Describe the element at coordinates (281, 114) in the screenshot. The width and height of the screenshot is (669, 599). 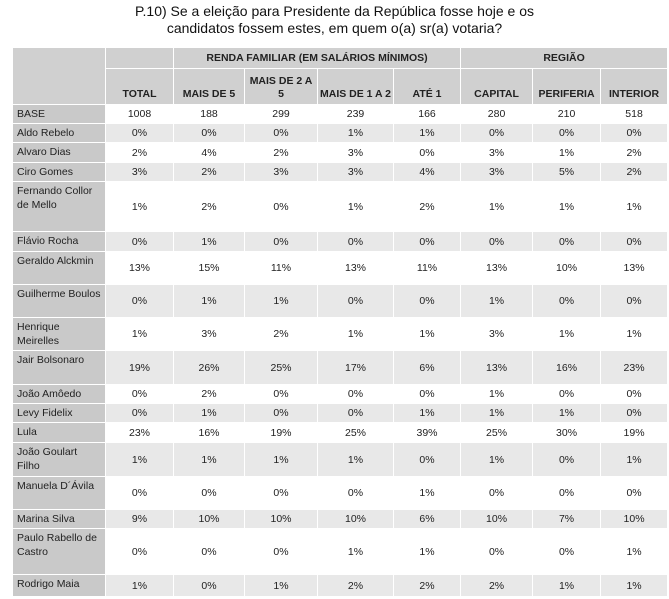
I see `value-cell: 299` at that location.